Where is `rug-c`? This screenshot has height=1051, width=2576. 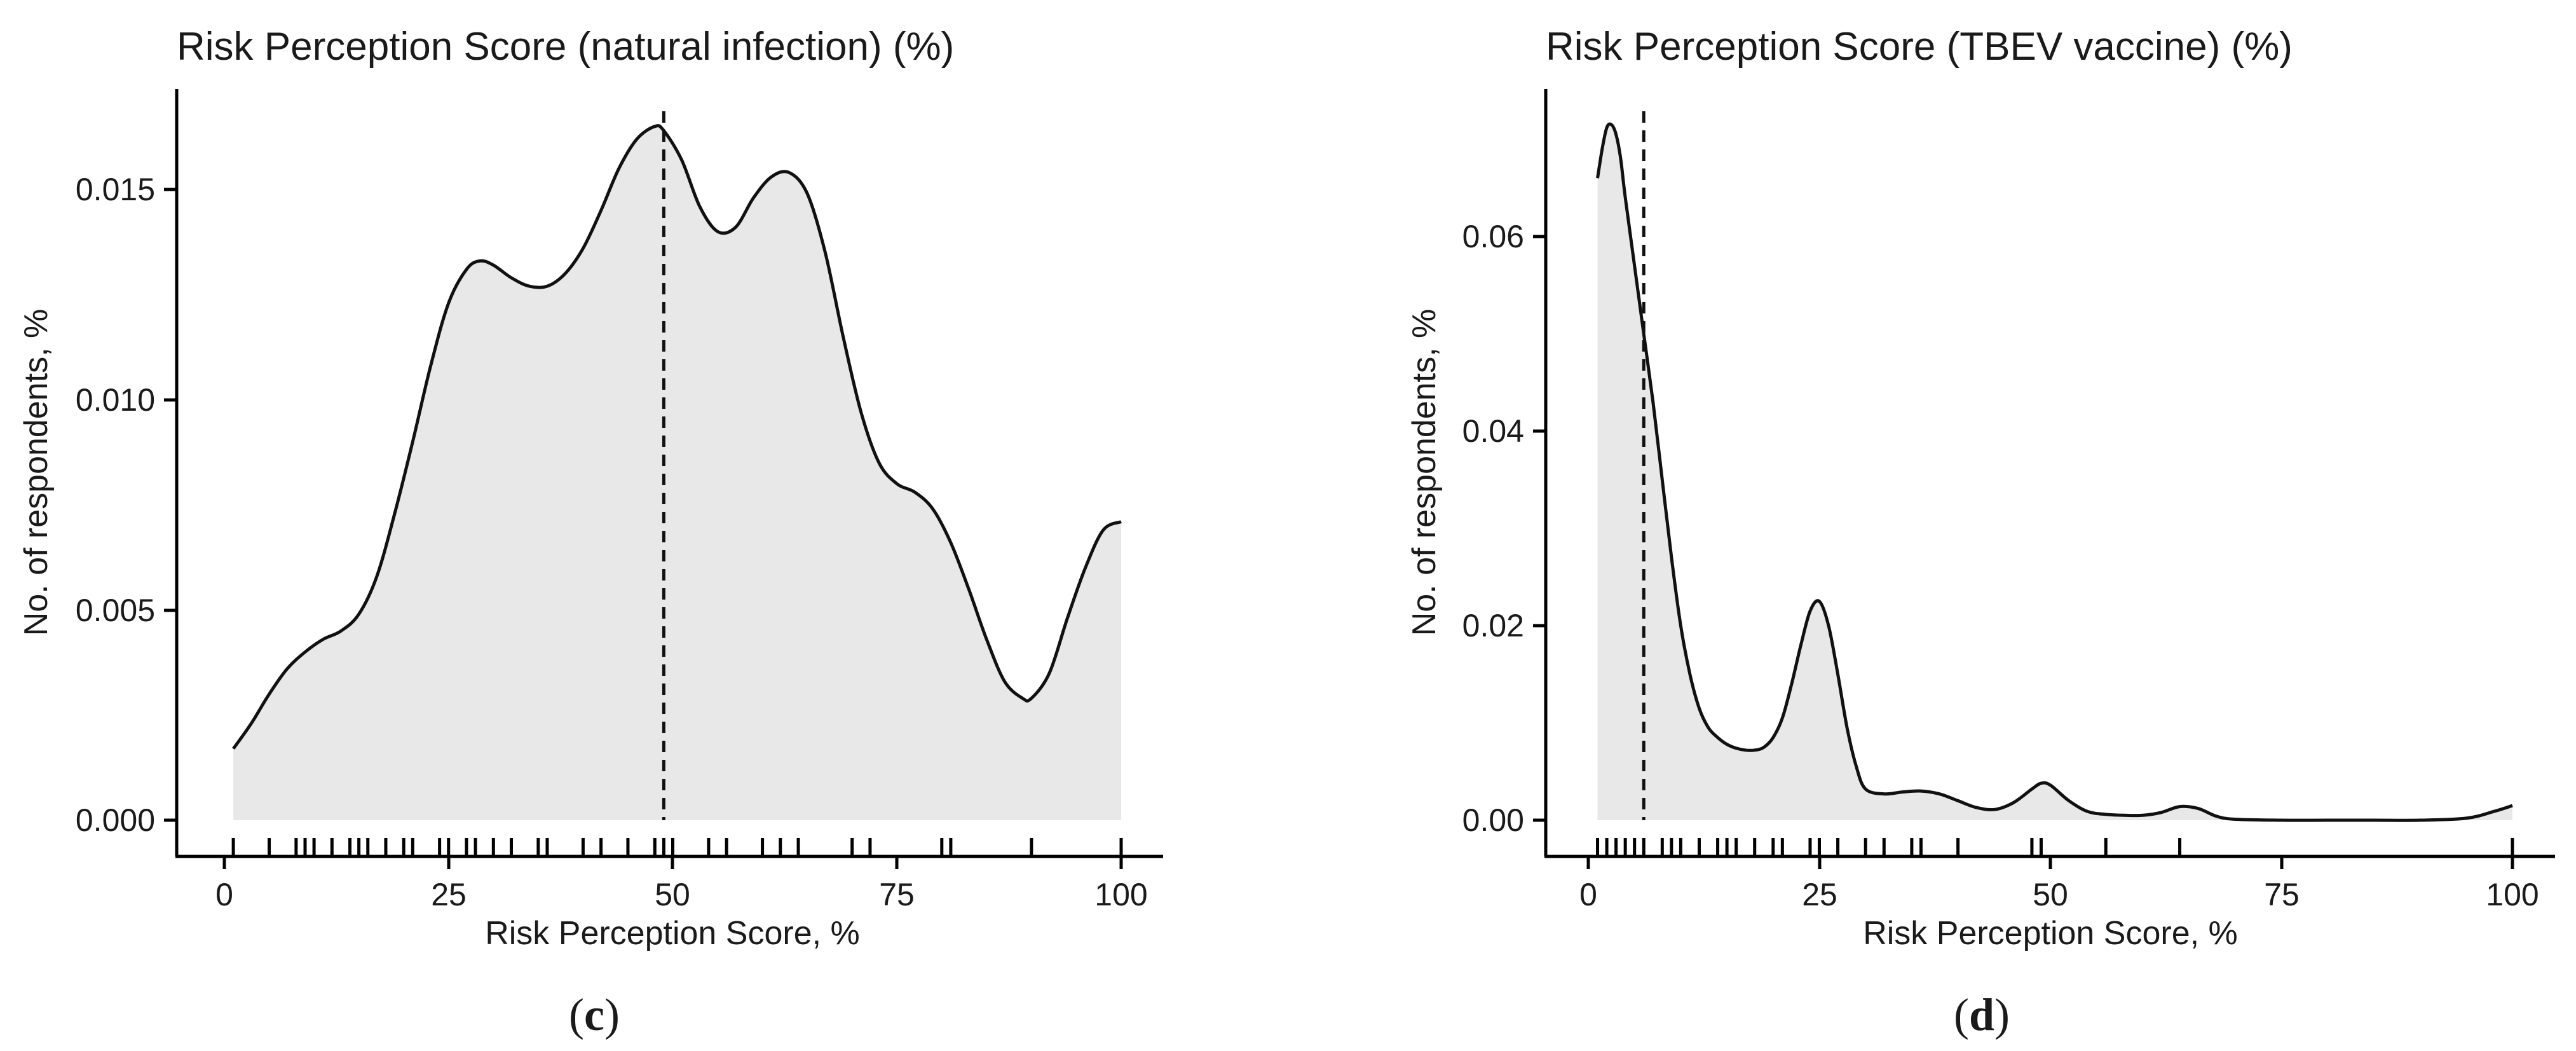
rug-c is located at coordinates (677, 847).